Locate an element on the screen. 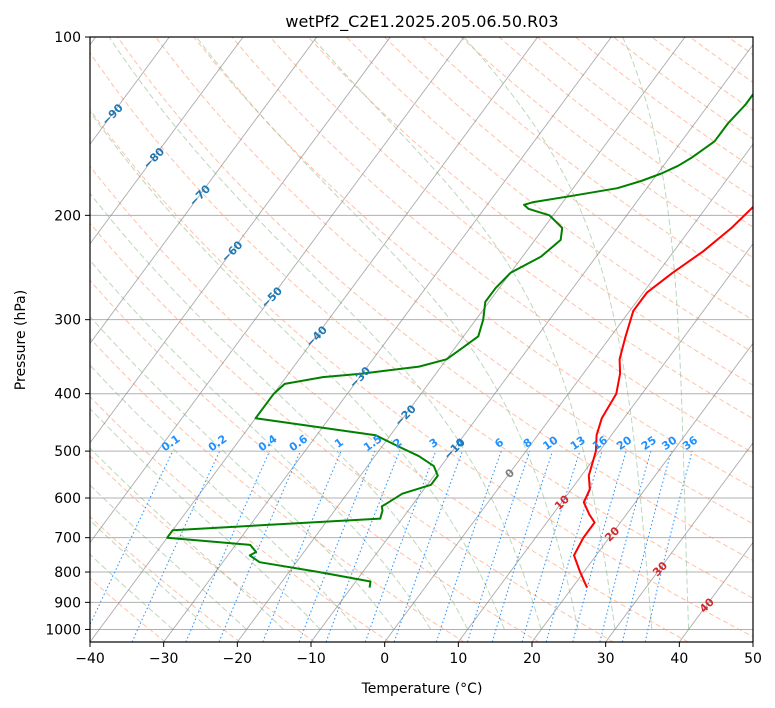  y-axis-label: Pressure (hPa) is located at coordinates (21, 340).